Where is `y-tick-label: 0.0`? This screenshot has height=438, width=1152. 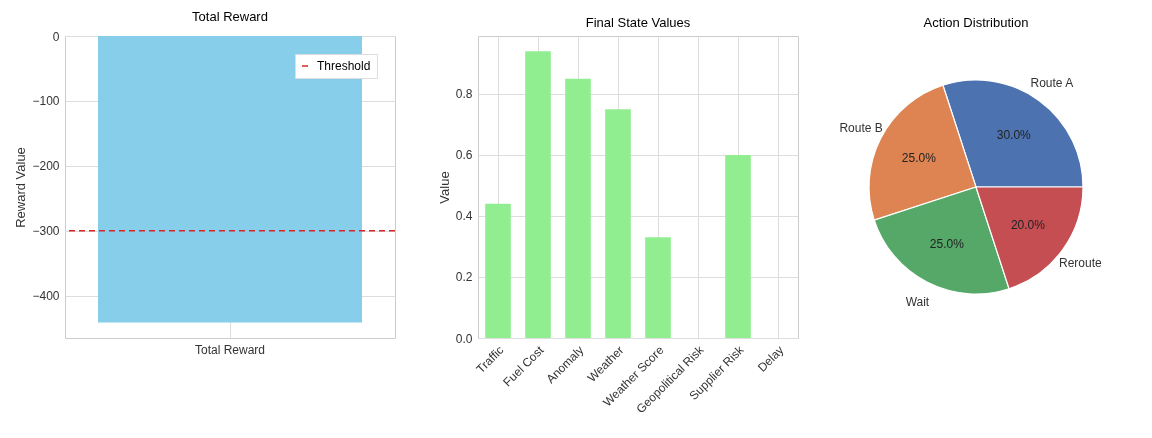
y-tick-label: 0.0 is located at coordinates (464, 338).